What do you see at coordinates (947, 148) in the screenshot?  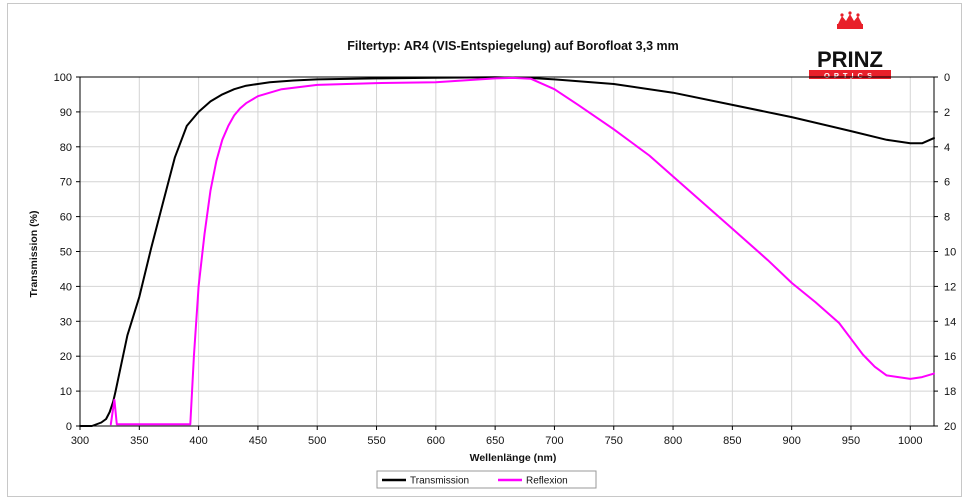 I see `y2-tick-label: 4` at bounding box center [947, 148].